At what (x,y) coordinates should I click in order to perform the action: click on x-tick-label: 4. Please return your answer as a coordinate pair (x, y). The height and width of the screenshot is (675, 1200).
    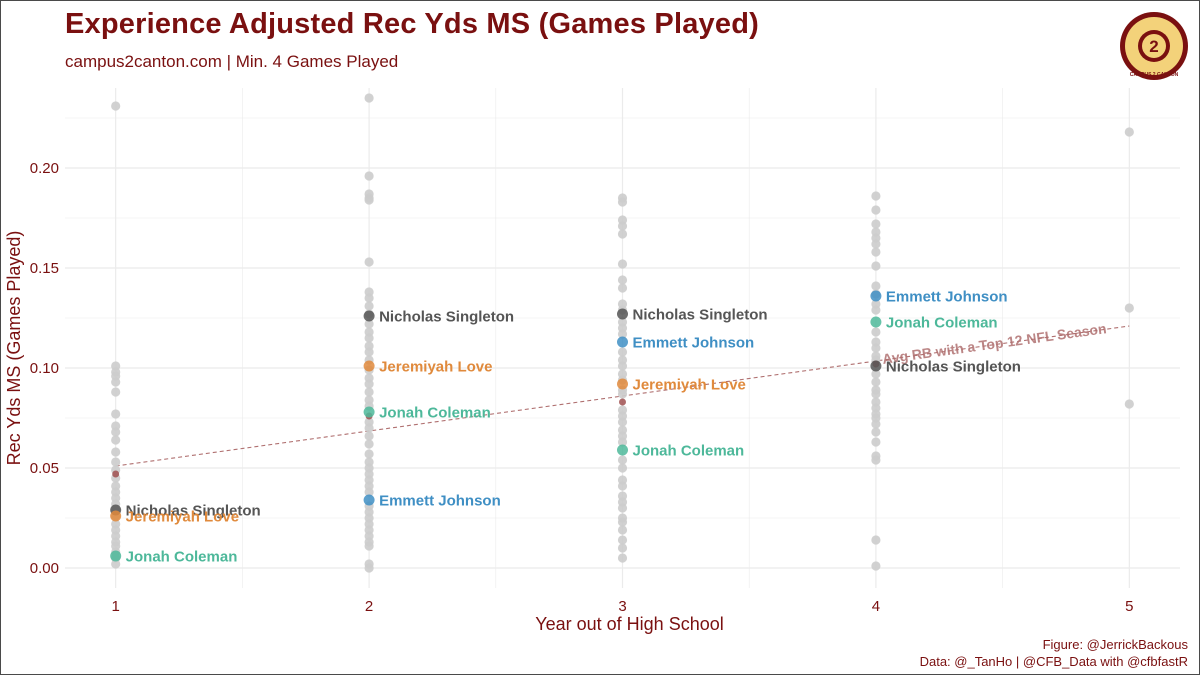
    Looking at the image, I should click on (876, 606).